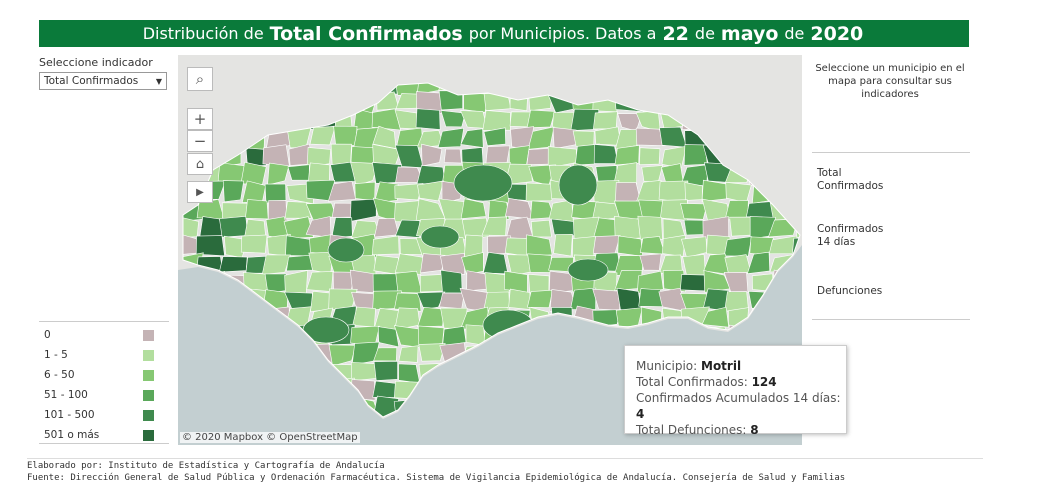  I want to click on zoom-in-icon: +, so click(200, 119).